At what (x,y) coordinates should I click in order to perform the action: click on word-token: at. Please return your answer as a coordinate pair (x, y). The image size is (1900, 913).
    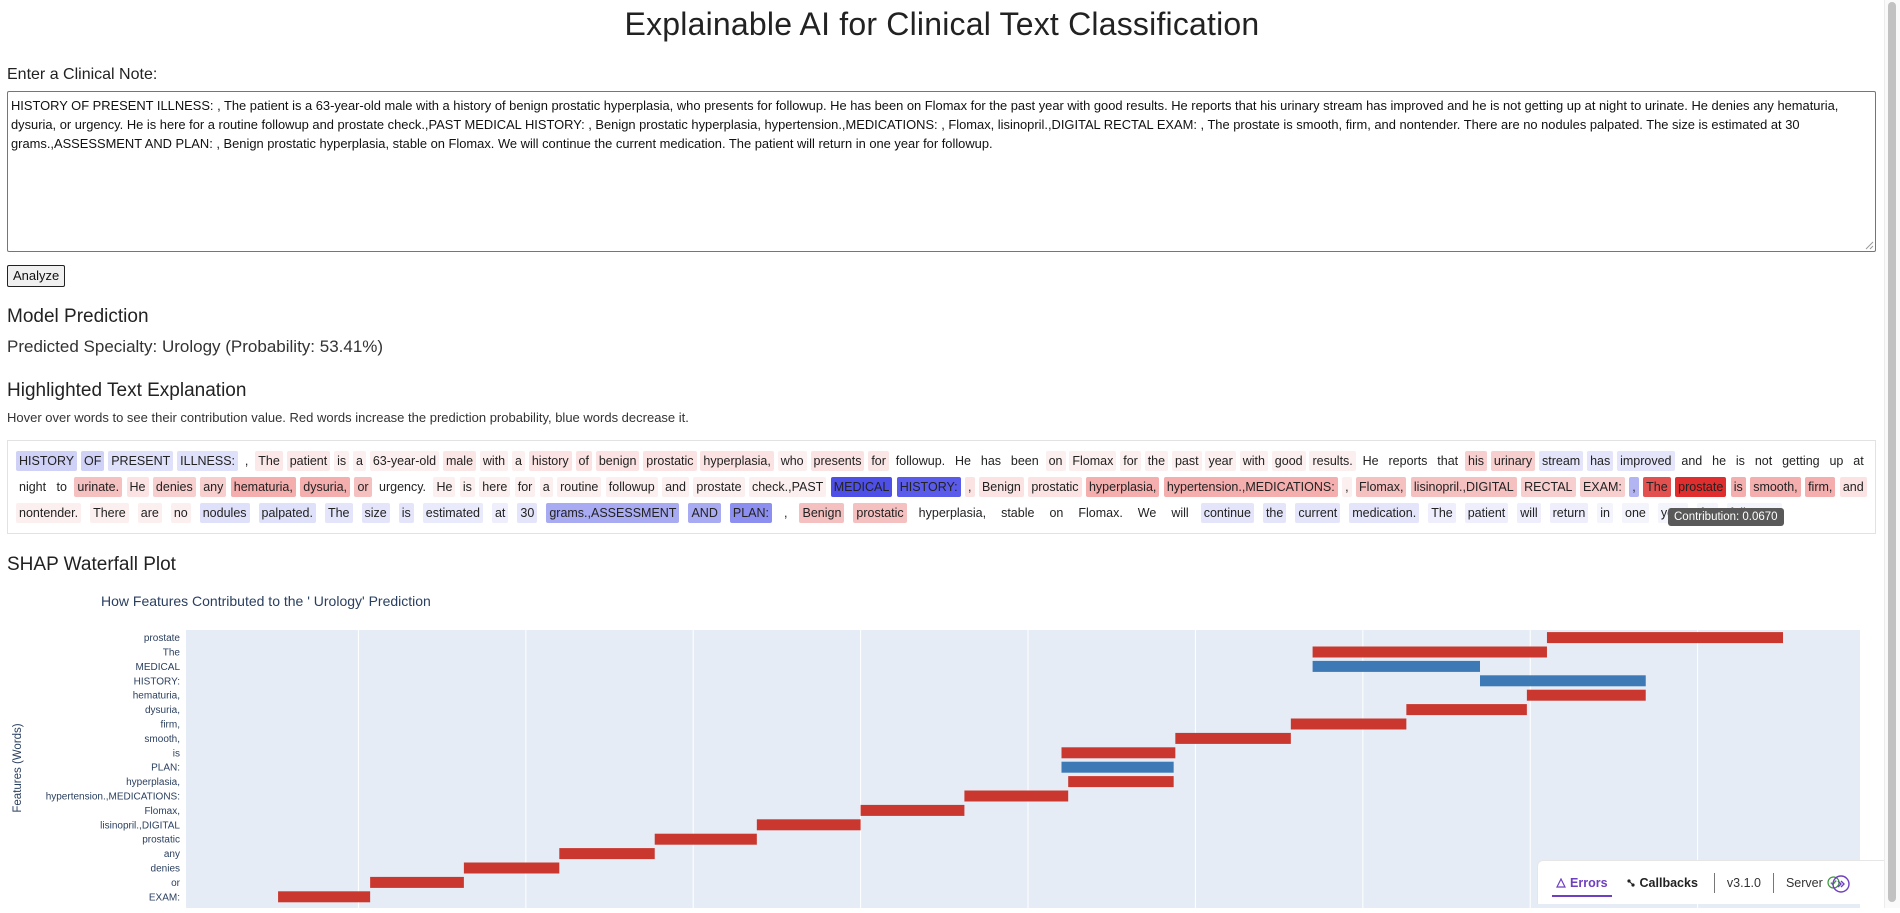
    Looking at the image, I should click on (500, 513).